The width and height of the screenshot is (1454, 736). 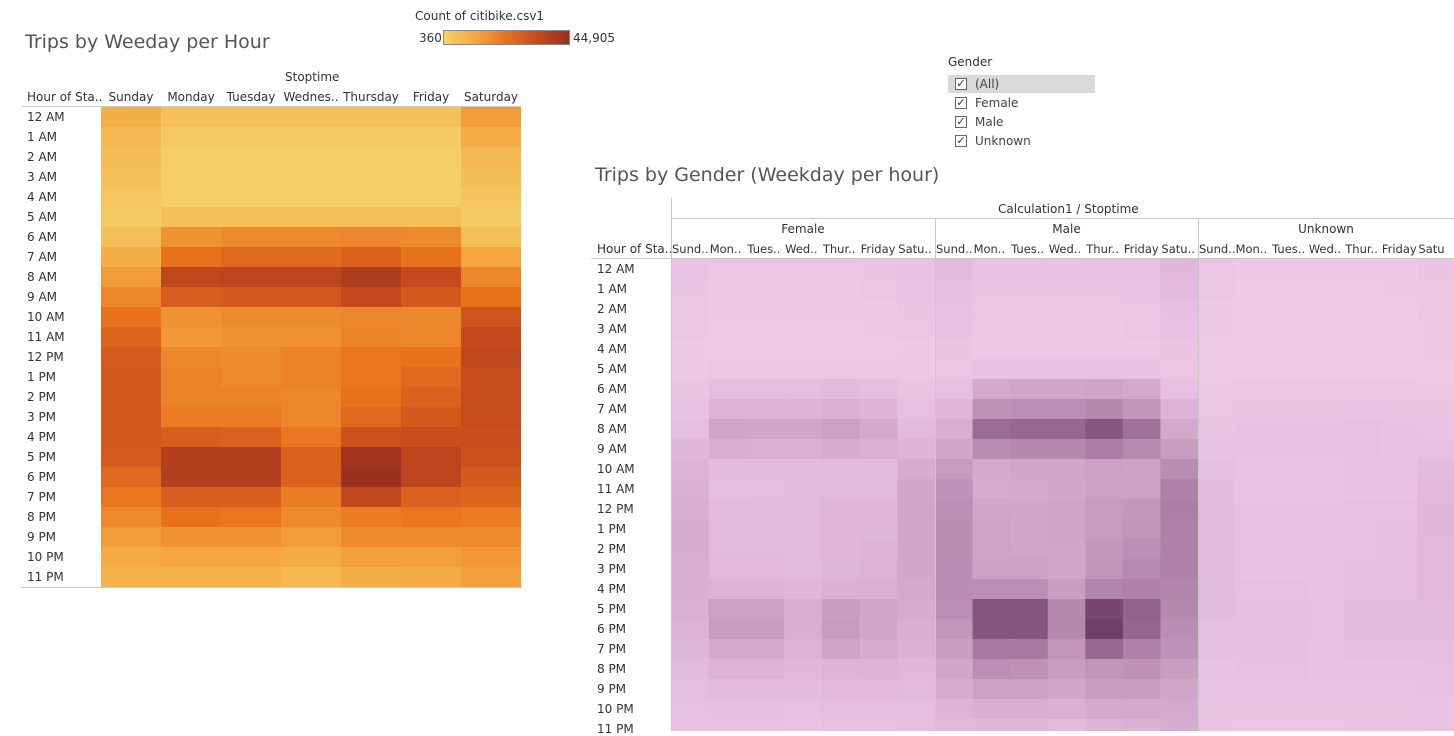 What do you see at coordinates (1021, 122) in the screenshot?
I see `gender-filter-item: ✓ Male` at bounding box center [1021, 122].